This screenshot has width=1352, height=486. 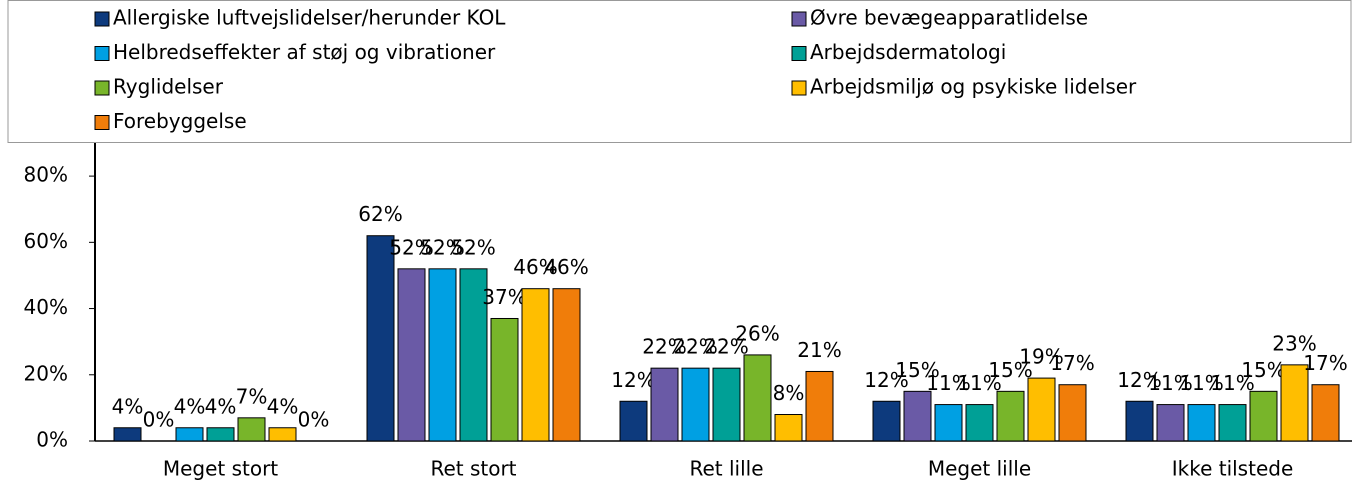 I want to click on y-tick-label: 80%, so click(x=46, y=175).